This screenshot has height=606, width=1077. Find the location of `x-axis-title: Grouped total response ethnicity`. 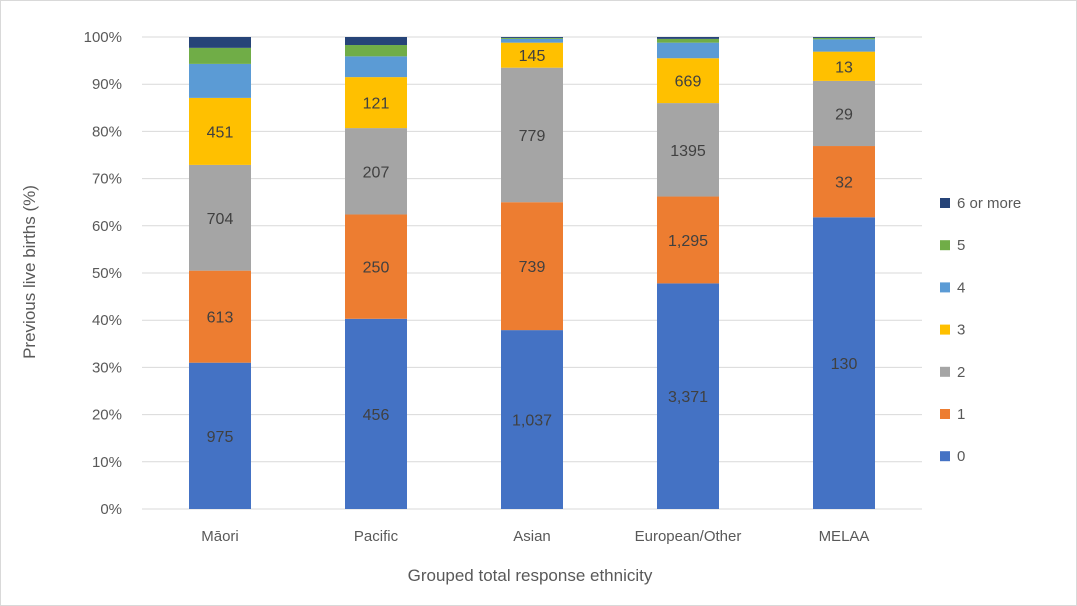

x-axis-title: Grouped total response ethnicity is located at coordinates (530, 575).